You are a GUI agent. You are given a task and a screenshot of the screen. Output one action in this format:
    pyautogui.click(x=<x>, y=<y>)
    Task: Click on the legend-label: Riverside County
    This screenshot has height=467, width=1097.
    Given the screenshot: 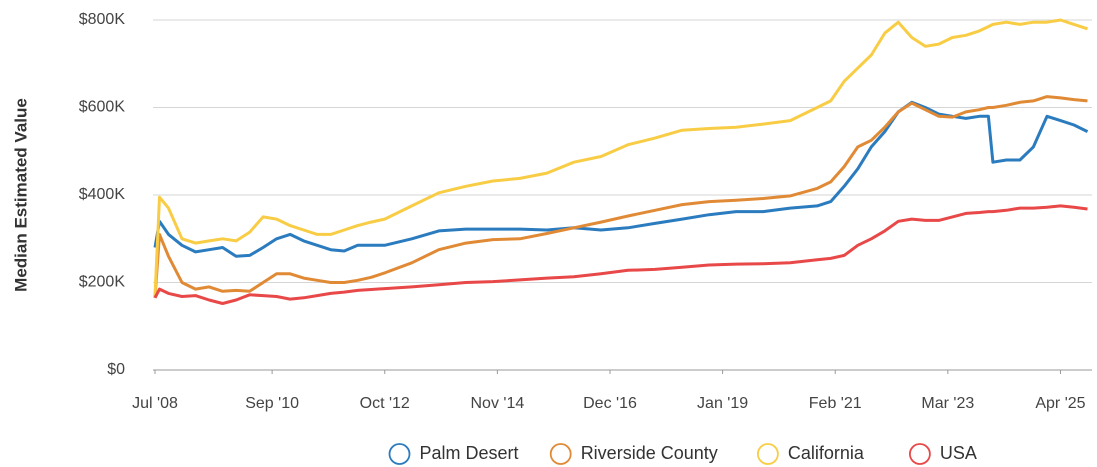 What is the action you would take?
    pyautogui.click(x=649, y=453)
    